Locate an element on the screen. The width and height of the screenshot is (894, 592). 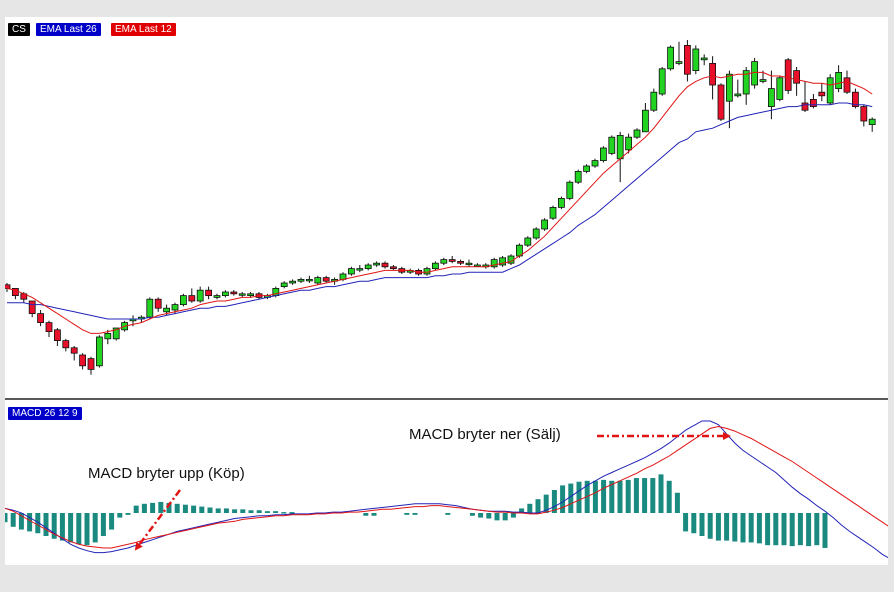
legend-ema26: EMA Last 26 is located at coordinates (68, 29).